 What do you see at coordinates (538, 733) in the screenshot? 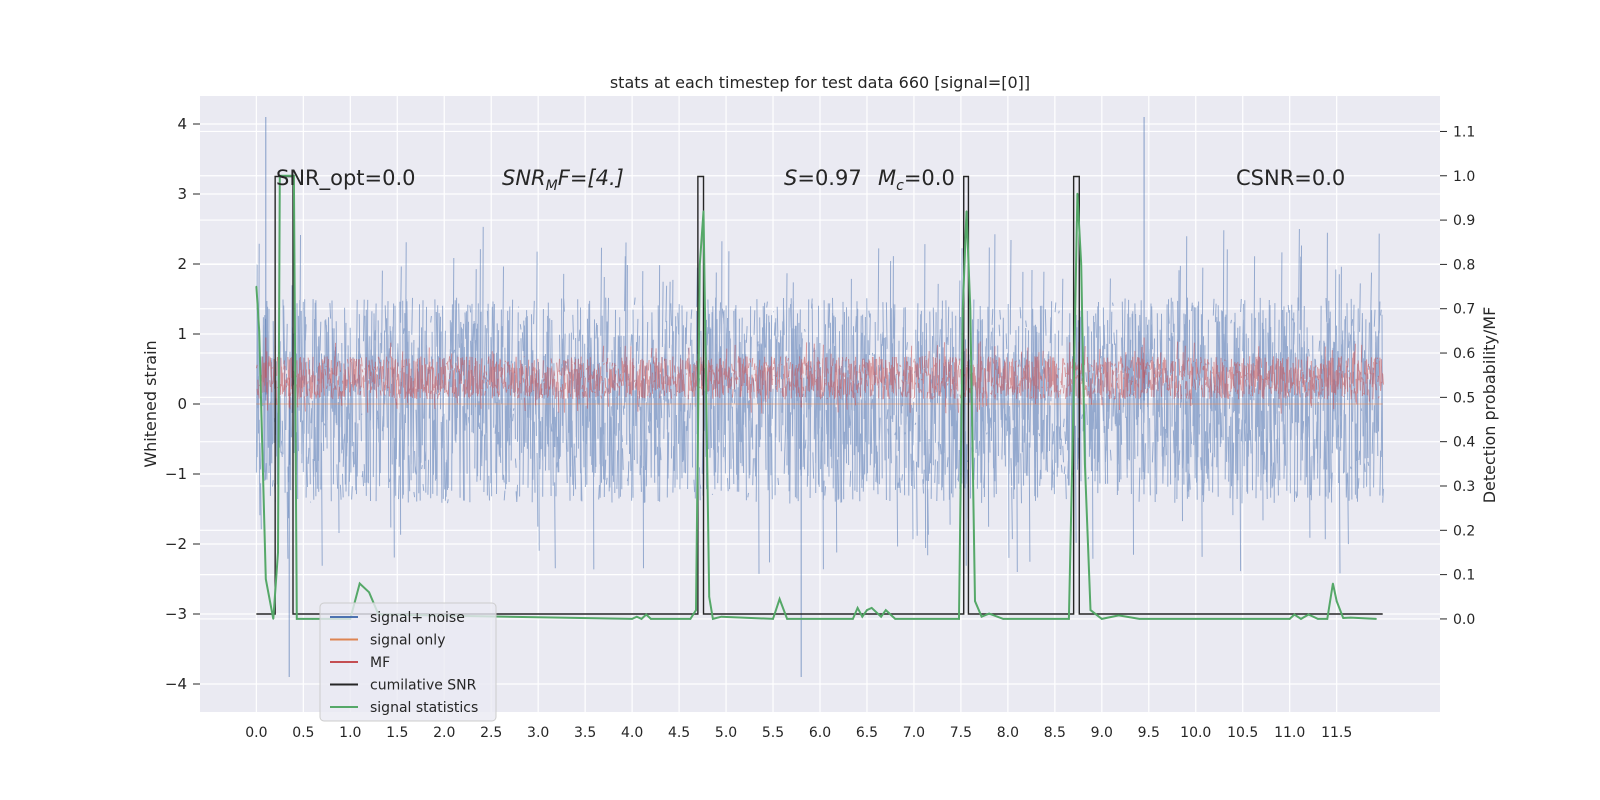
I see `x-tick-label: 3.0` at bounding box center [538, 733].